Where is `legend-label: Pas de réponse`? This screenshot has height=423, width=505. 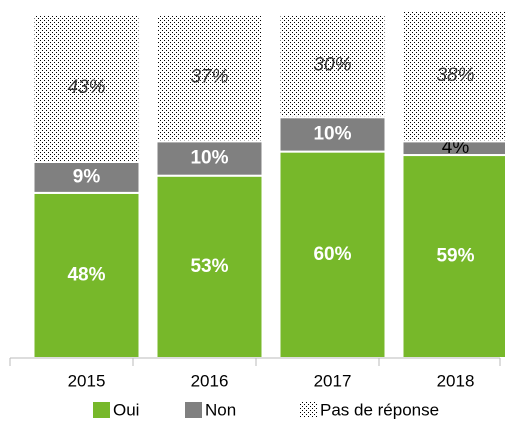 legend-label: Pas de réponse is located at coordinates (379, 409).